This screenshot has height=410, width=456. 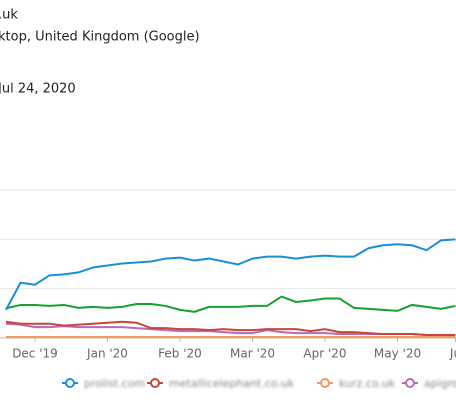 What do you see at coordinates (114, 383) in the screenshot?
I see `legend-label: prolist.com` at bounding box center [114, 383].